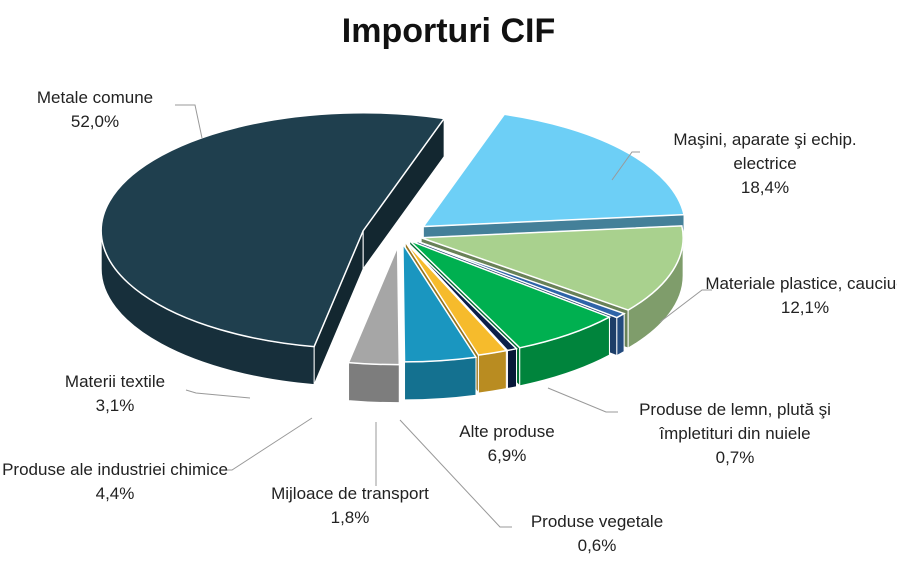  What do you see at coordinates (805, 307) in the screenshot?
I see `value-label: 12,1%` at bounding box center [805, 307].